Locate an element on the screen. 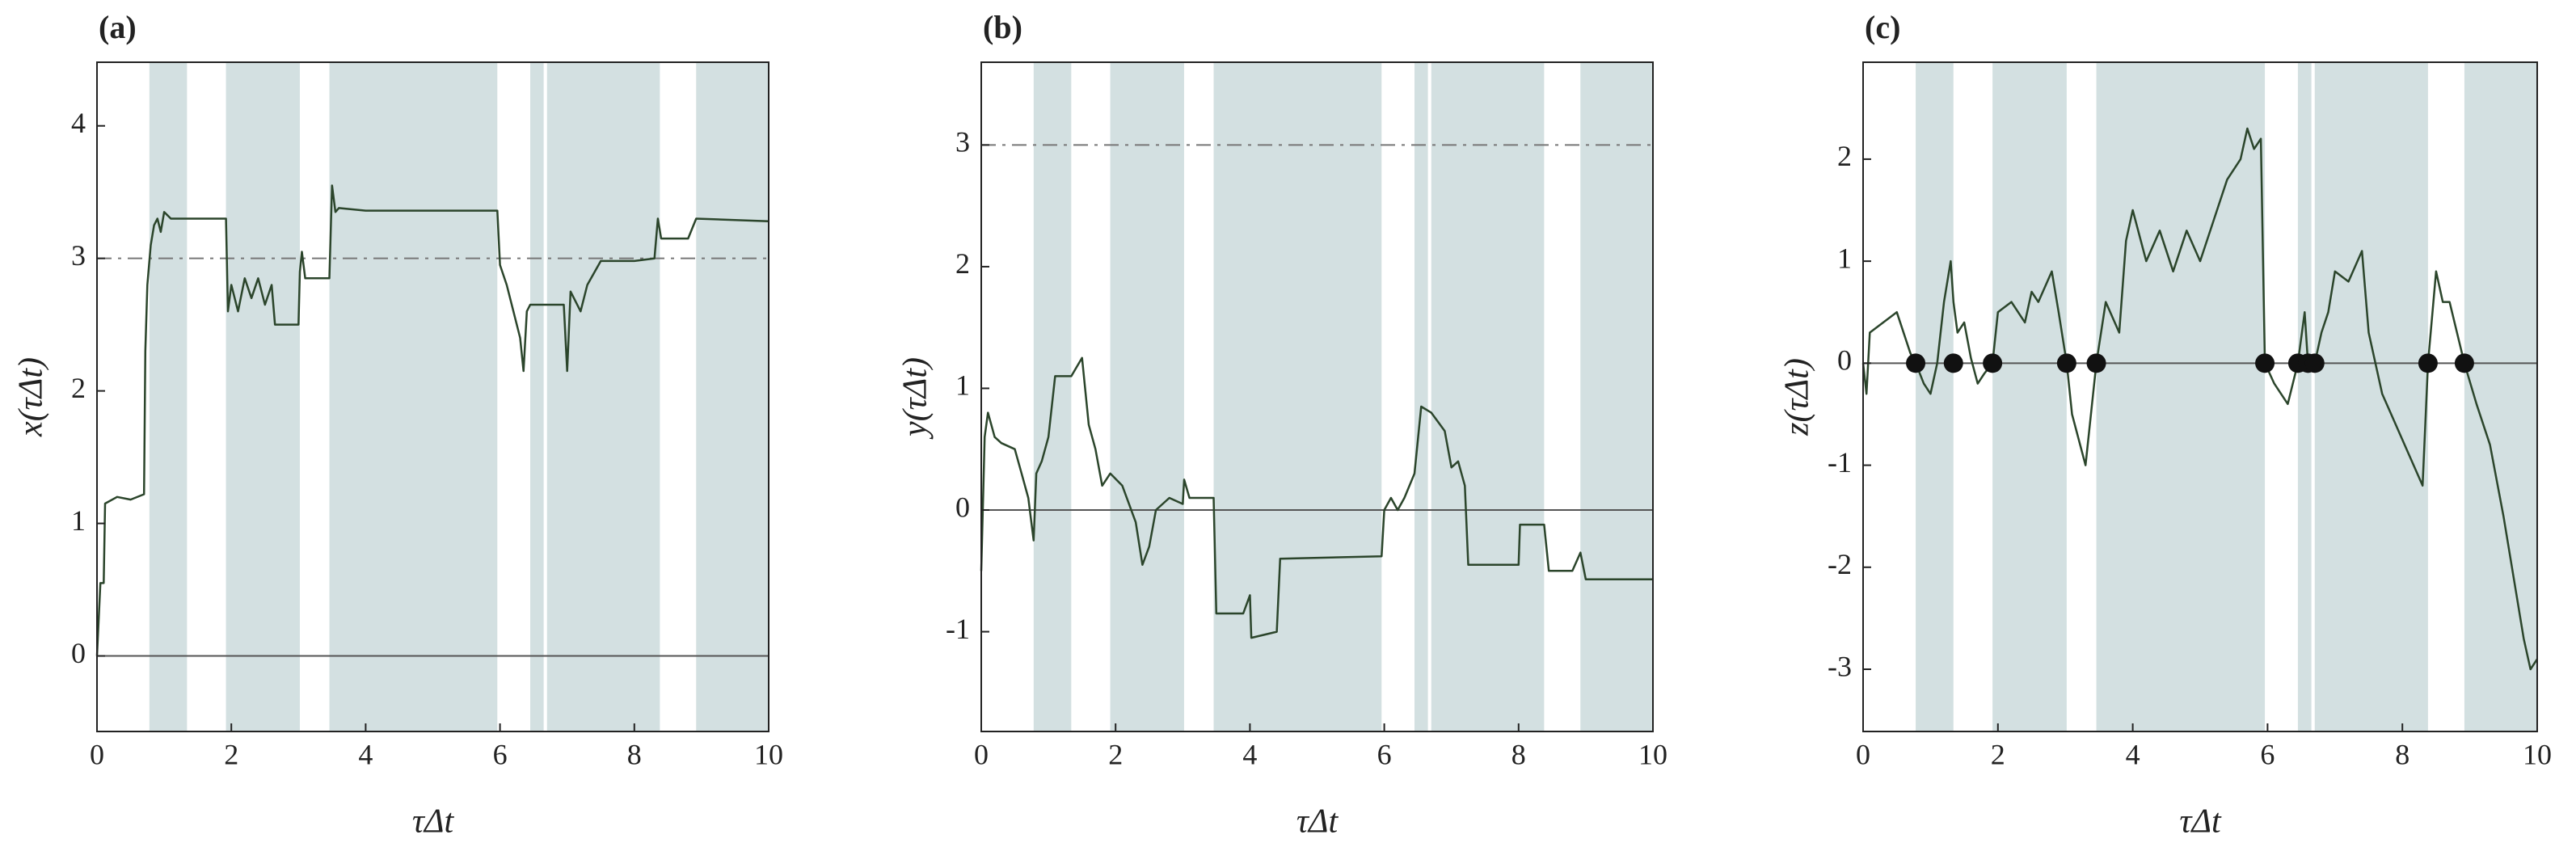 This screenshot has width=2576, height=860. panel-label: (c) is located at coordinates (1883, 27).